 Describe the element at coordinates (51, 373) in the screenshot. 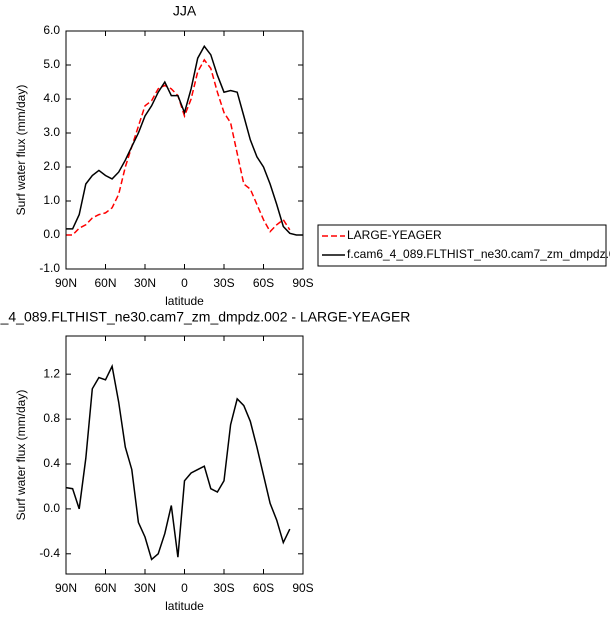

I see `y-tick-label: 1.2` at that location.